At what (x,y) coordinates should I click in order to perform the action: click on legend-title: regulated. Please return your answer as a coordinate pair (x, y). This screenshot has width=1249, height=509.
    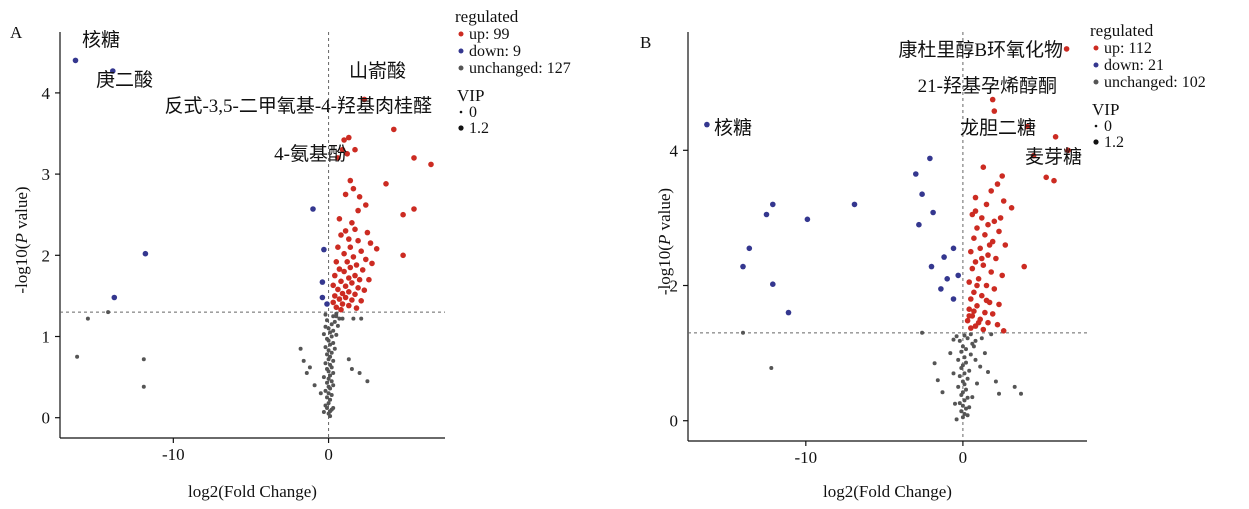
    Looking at the image, I should click on (487, 16).